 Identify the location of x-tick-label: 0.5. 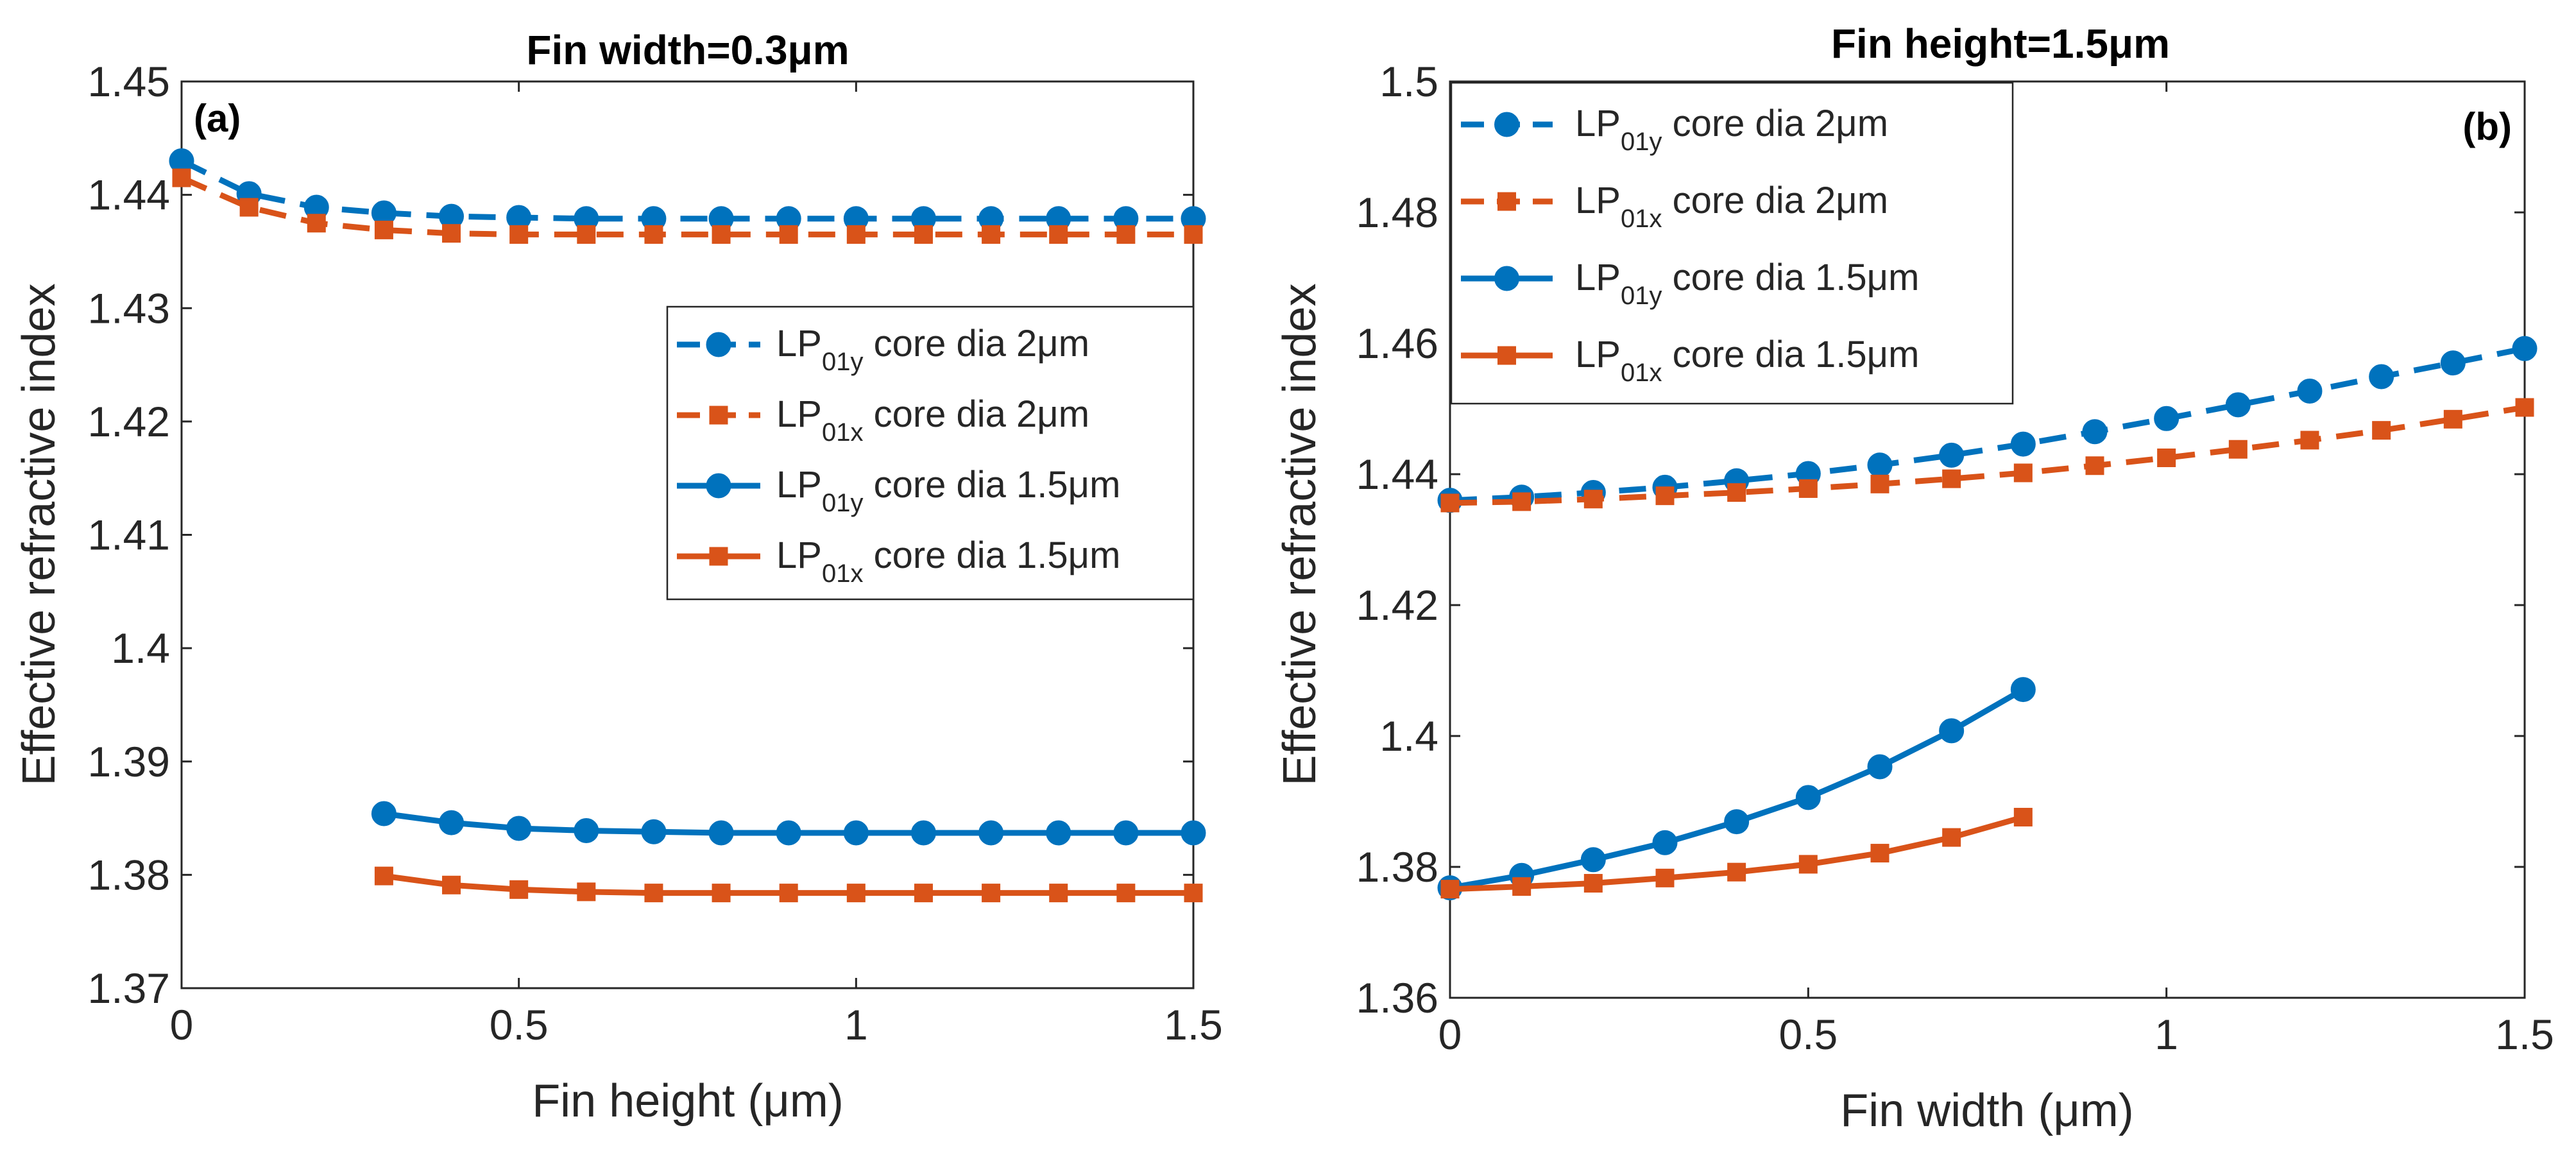
(1808, 1034).